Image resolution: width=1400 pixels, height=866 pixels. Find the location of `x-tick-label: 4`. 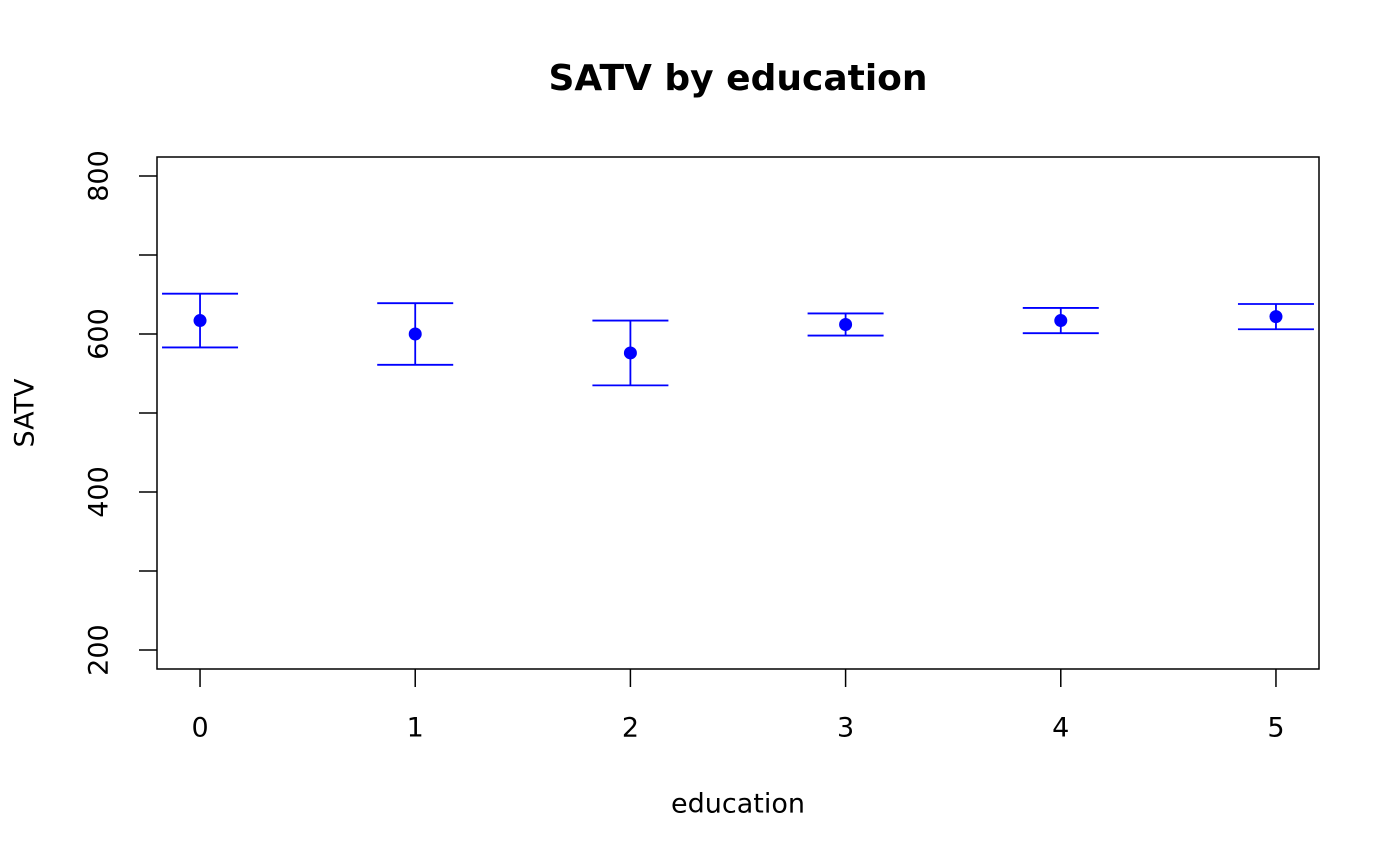

x-tick-label: 4 is located at coordinates (1060, 728).